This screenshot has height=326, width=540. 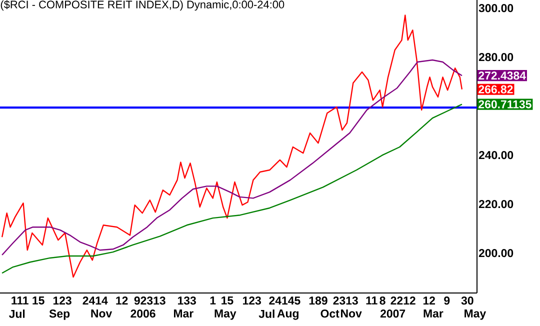 What do you see at coordinates (318, 300) in the screenshot?
I see `x2-tick-label: 189` at bounding box center [318, 300].